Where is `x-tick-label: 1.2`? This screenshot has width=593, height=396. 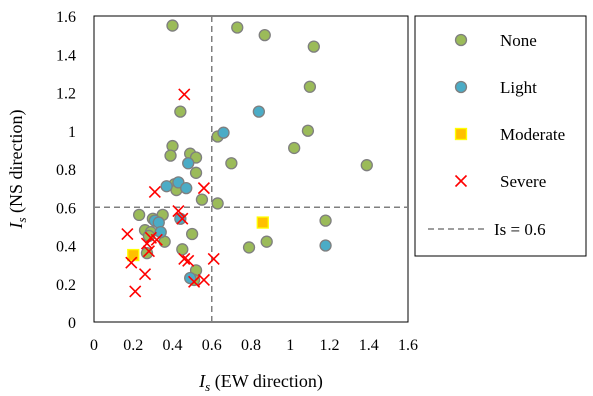 x-tick-label: 1.2 is located at coordinates (330, 345).